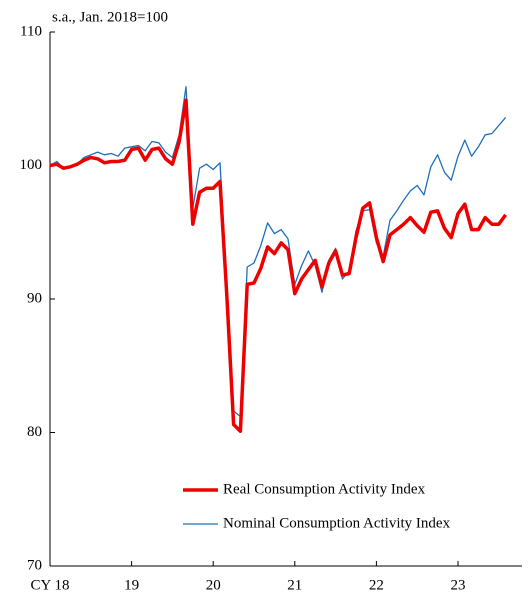 The image size is (529, 601). What do you see at coordinates (376, 585) in the screenshot?
I see `x-tick-label: 22` at bounding box center [376, 585].